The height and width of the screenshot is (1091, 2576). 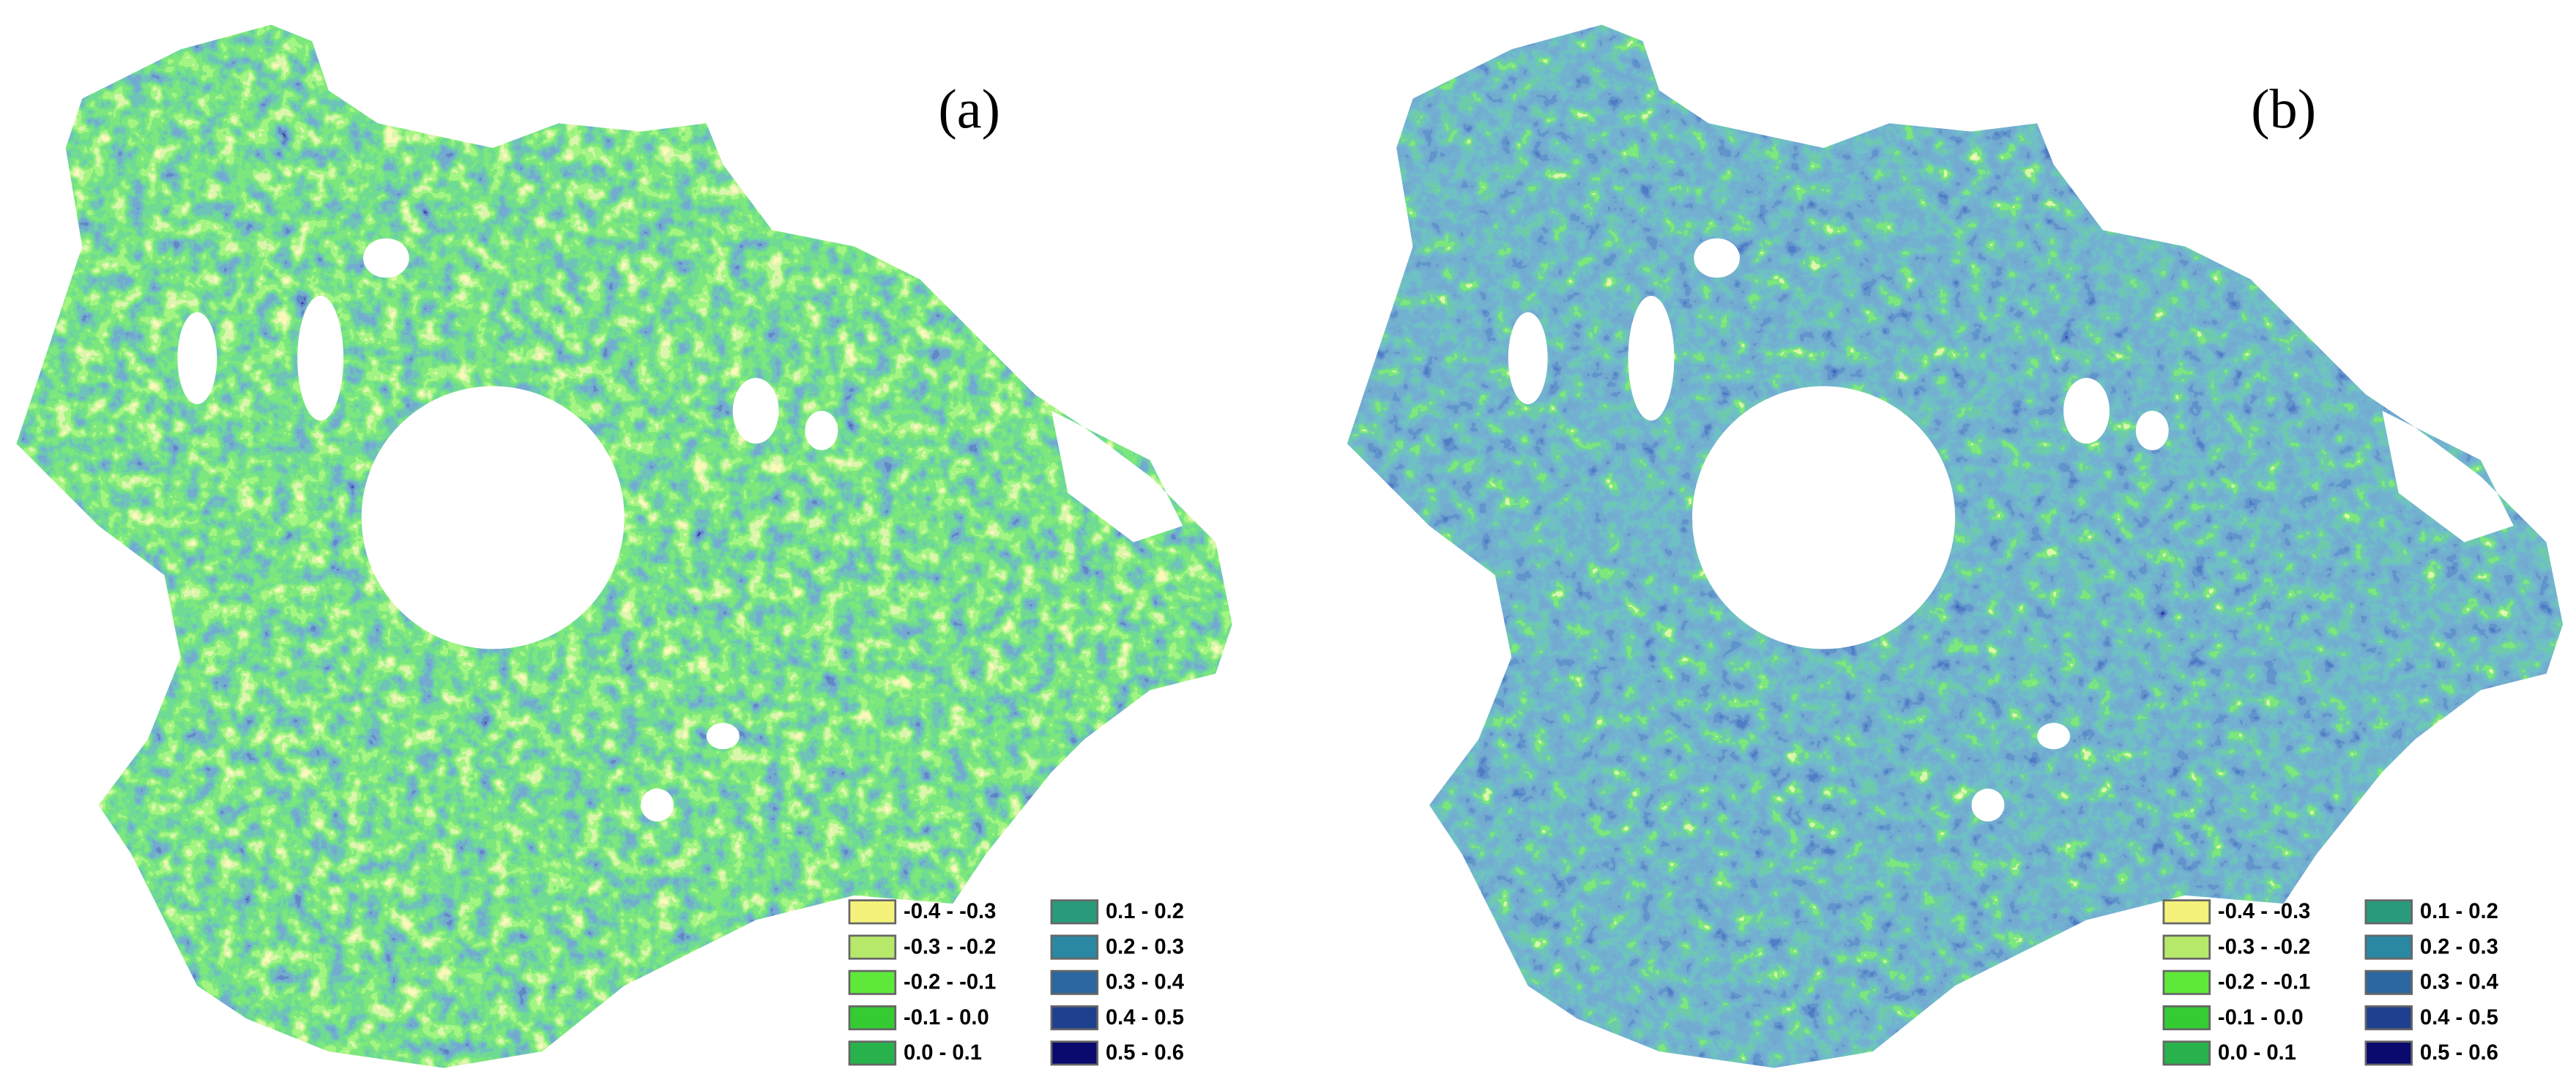 What do you see at coordinates (2283, 109) in the screenshot?
I see `panel-label: (b)` at bounding box center [2283, 109].